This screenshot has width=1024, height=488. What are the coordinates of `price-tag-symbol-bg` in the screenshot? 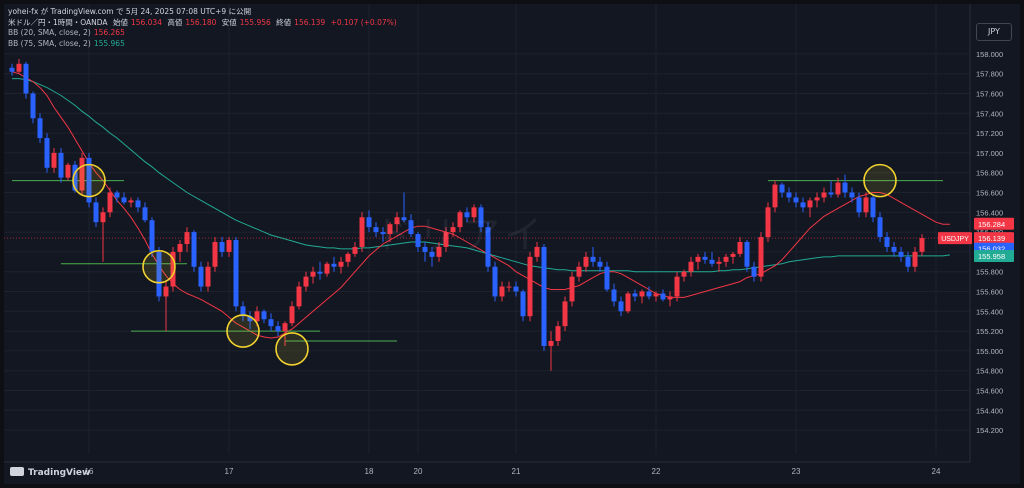 It's located at (955, 238).